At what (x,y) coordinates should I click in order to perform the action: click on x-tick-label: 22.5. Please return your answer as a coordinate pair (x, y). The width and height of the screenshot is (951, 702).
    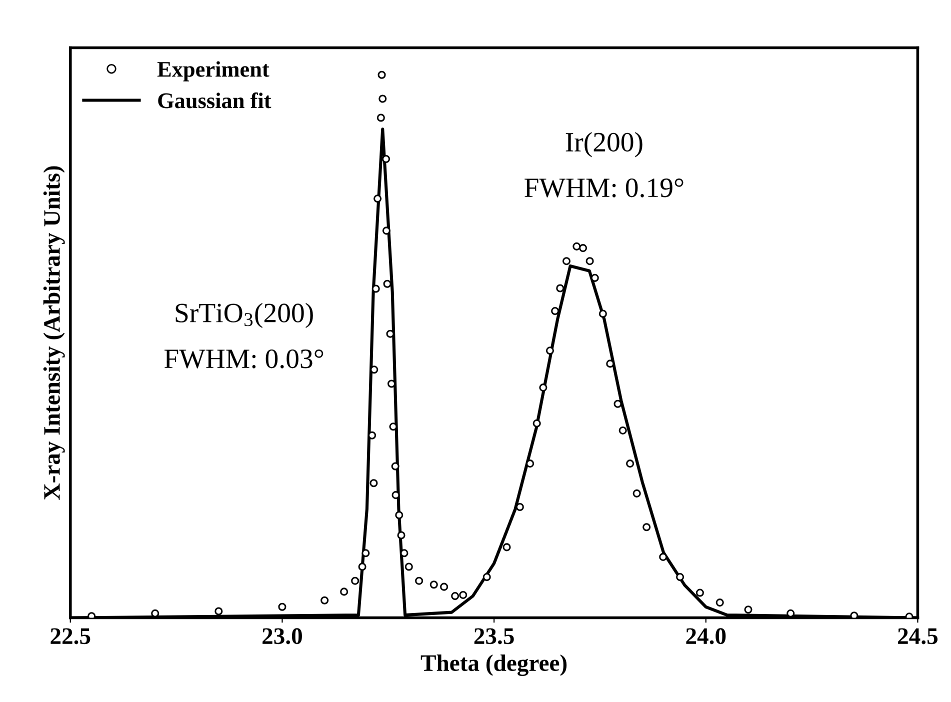
    Looking at the image, I should click on (70, 636).